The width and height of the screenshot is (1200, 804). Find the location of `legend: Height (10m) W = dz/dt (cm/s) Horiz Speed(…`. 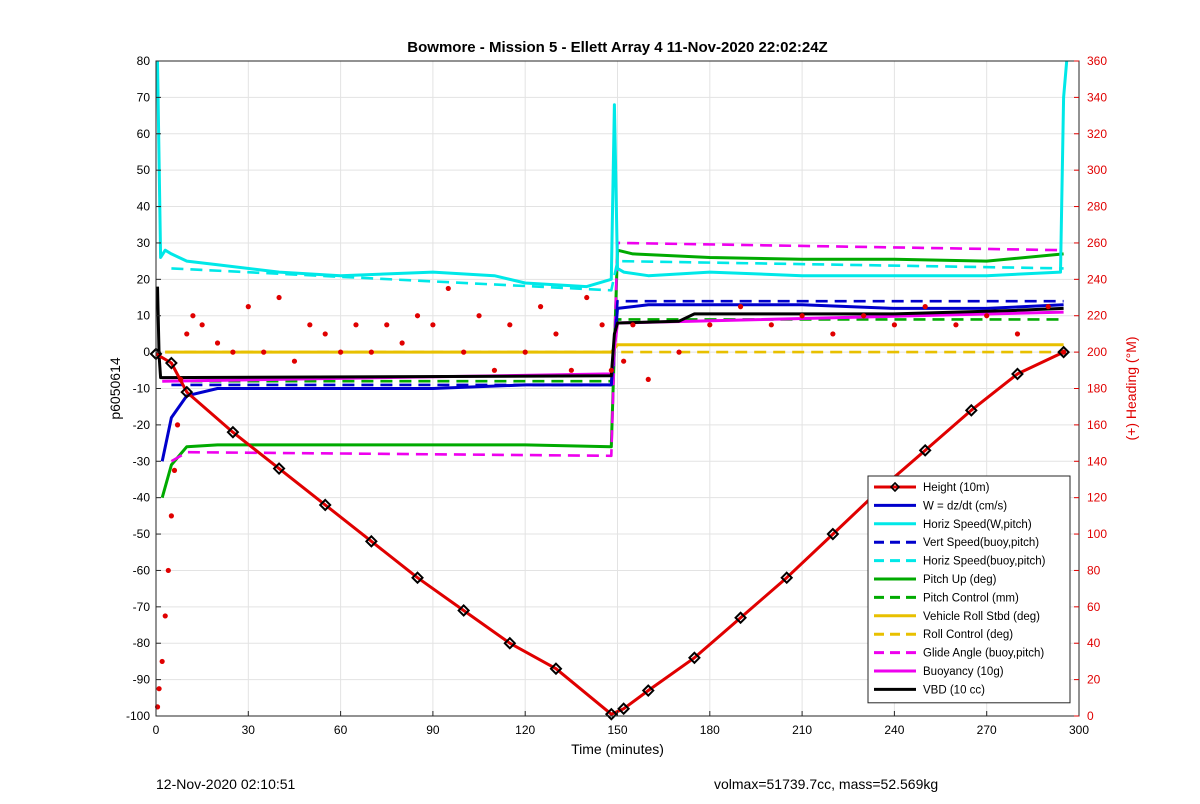

legend: Height (10m) W = dz/dt (cm/s) Horiz Speed(… is located at coordinates (969, 589).